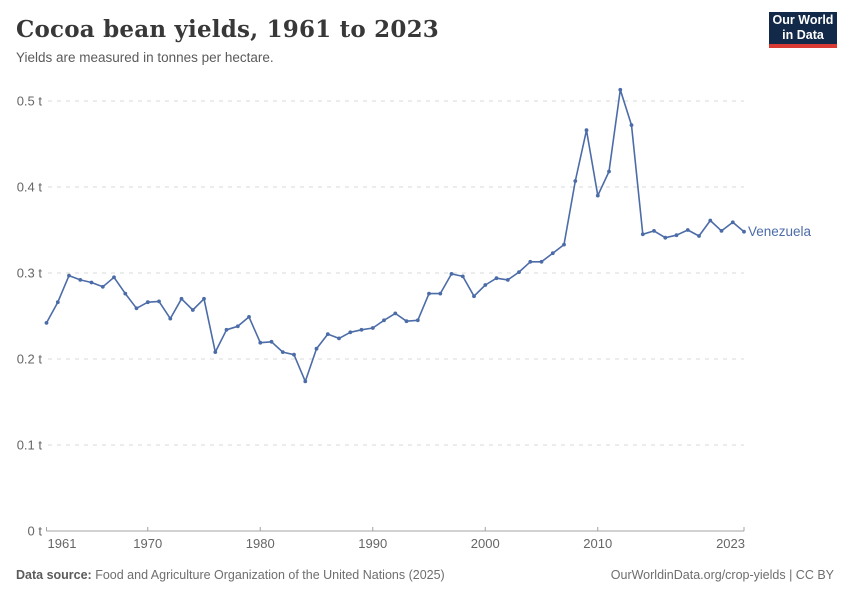 The image size is (850, 605). I want to click on data-point-1966, so click(102, 286).